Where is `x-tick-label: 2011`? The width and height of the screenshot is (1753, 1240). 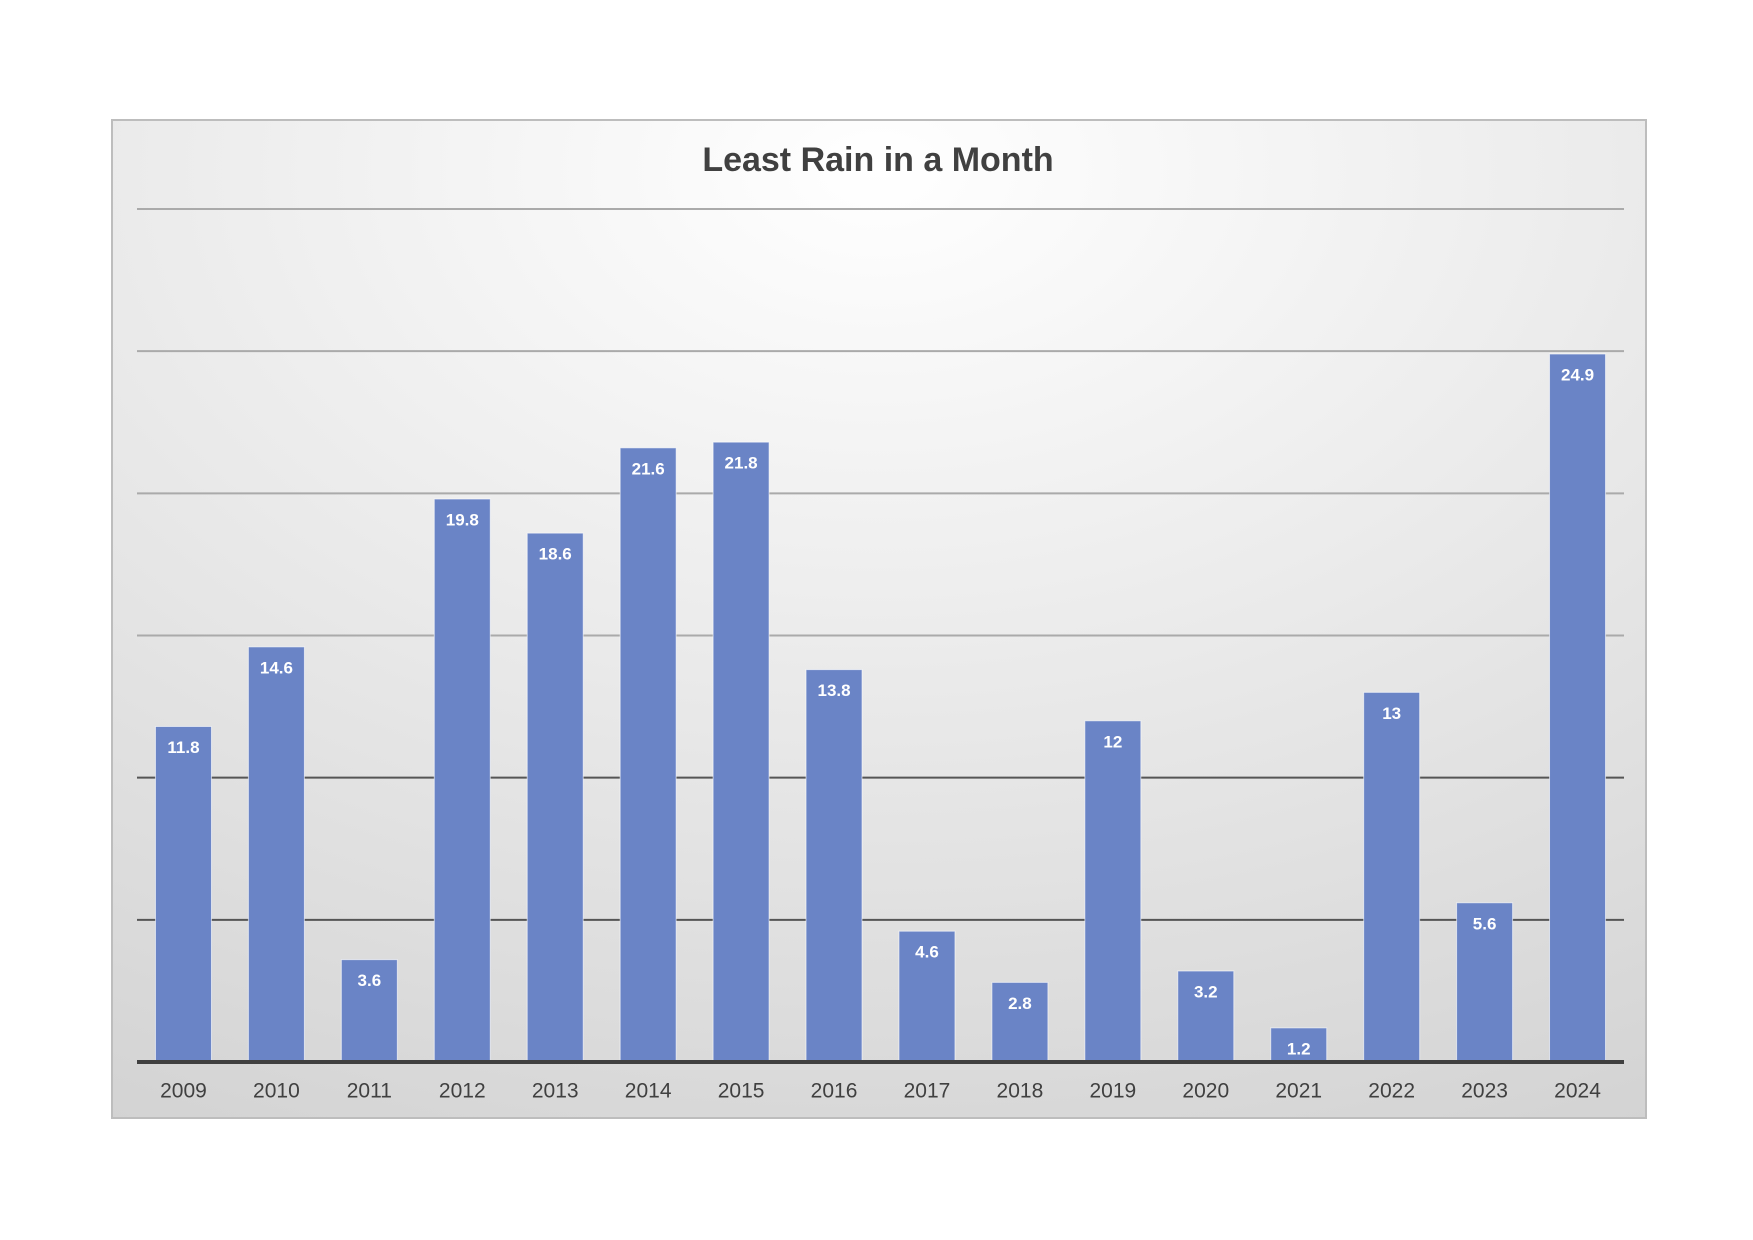
x-tick-label: 2011 is located at coordinates (369, 1091).